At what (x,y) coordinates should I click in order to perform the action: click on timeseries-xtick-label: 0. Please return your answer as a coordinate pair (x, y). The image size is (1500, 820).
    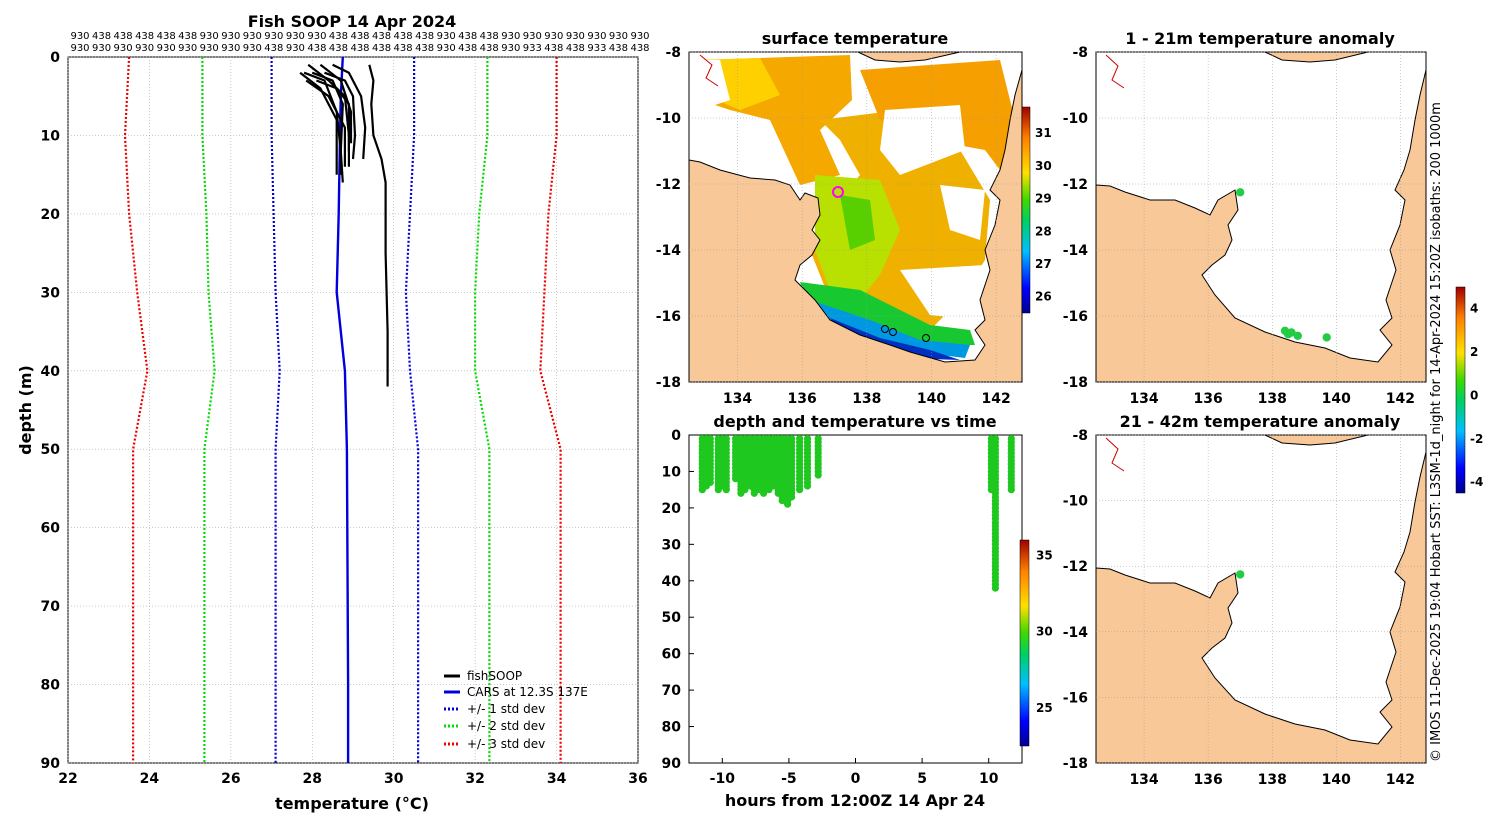
    Looking at the image, I should click on (856, 779).